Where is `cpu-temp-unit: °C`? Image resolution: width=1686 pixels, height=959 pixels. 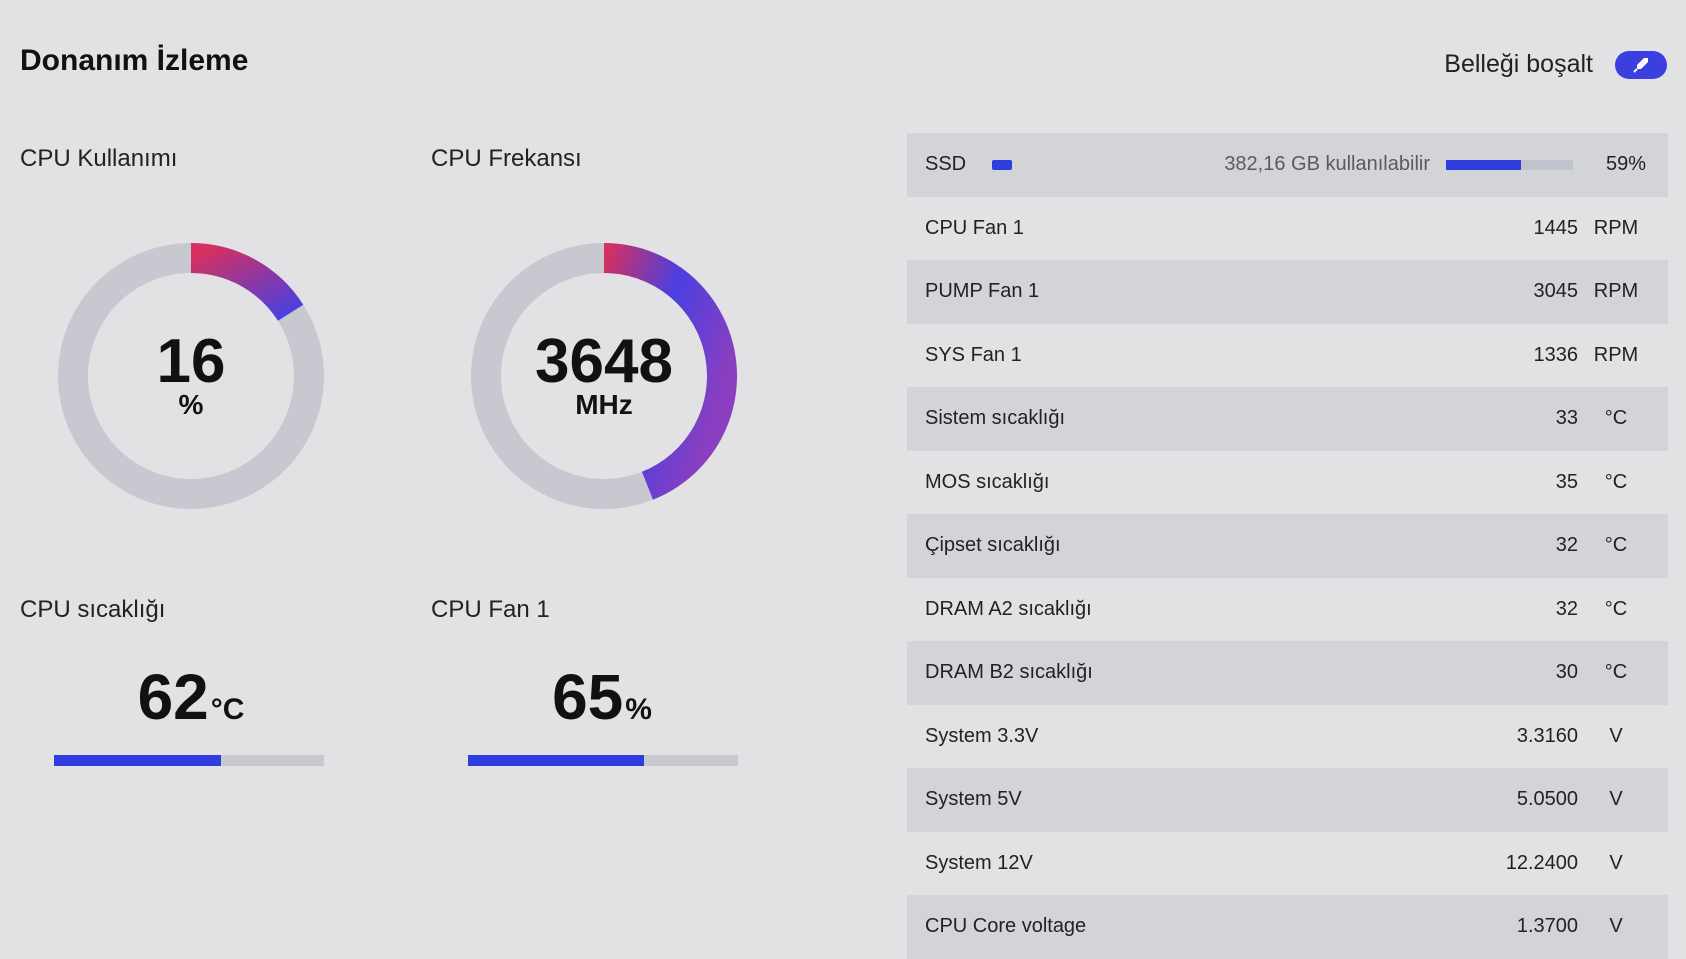
cpu-temp-unit: °C is located at coordinates (227, 709).